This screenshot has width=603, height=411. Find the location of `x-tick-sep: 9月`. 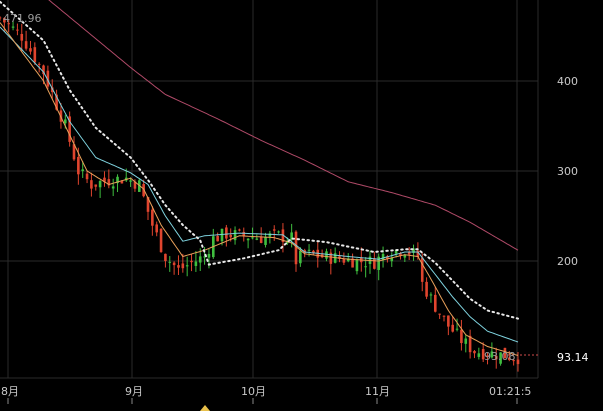

x-tick-sep: 9月 is located at coordinates (134, 391).